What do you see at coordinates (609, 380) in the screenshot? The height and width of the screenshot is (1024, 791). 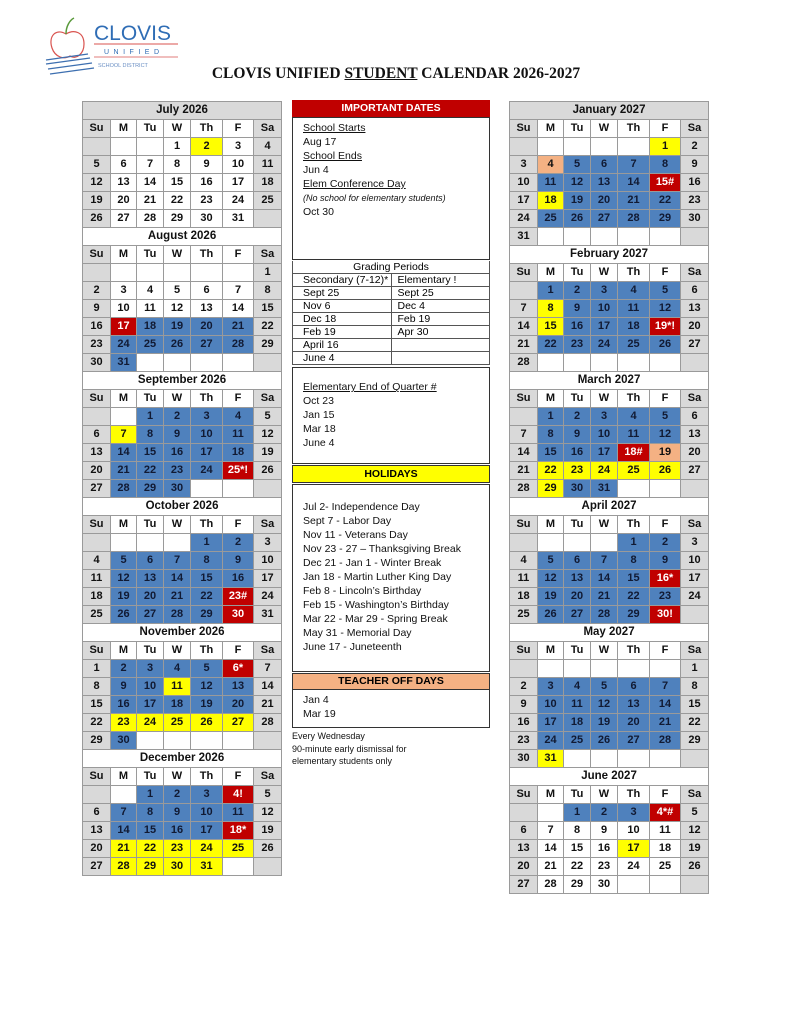 I see `month-title: March 2027` at bounding box center [609, 380].